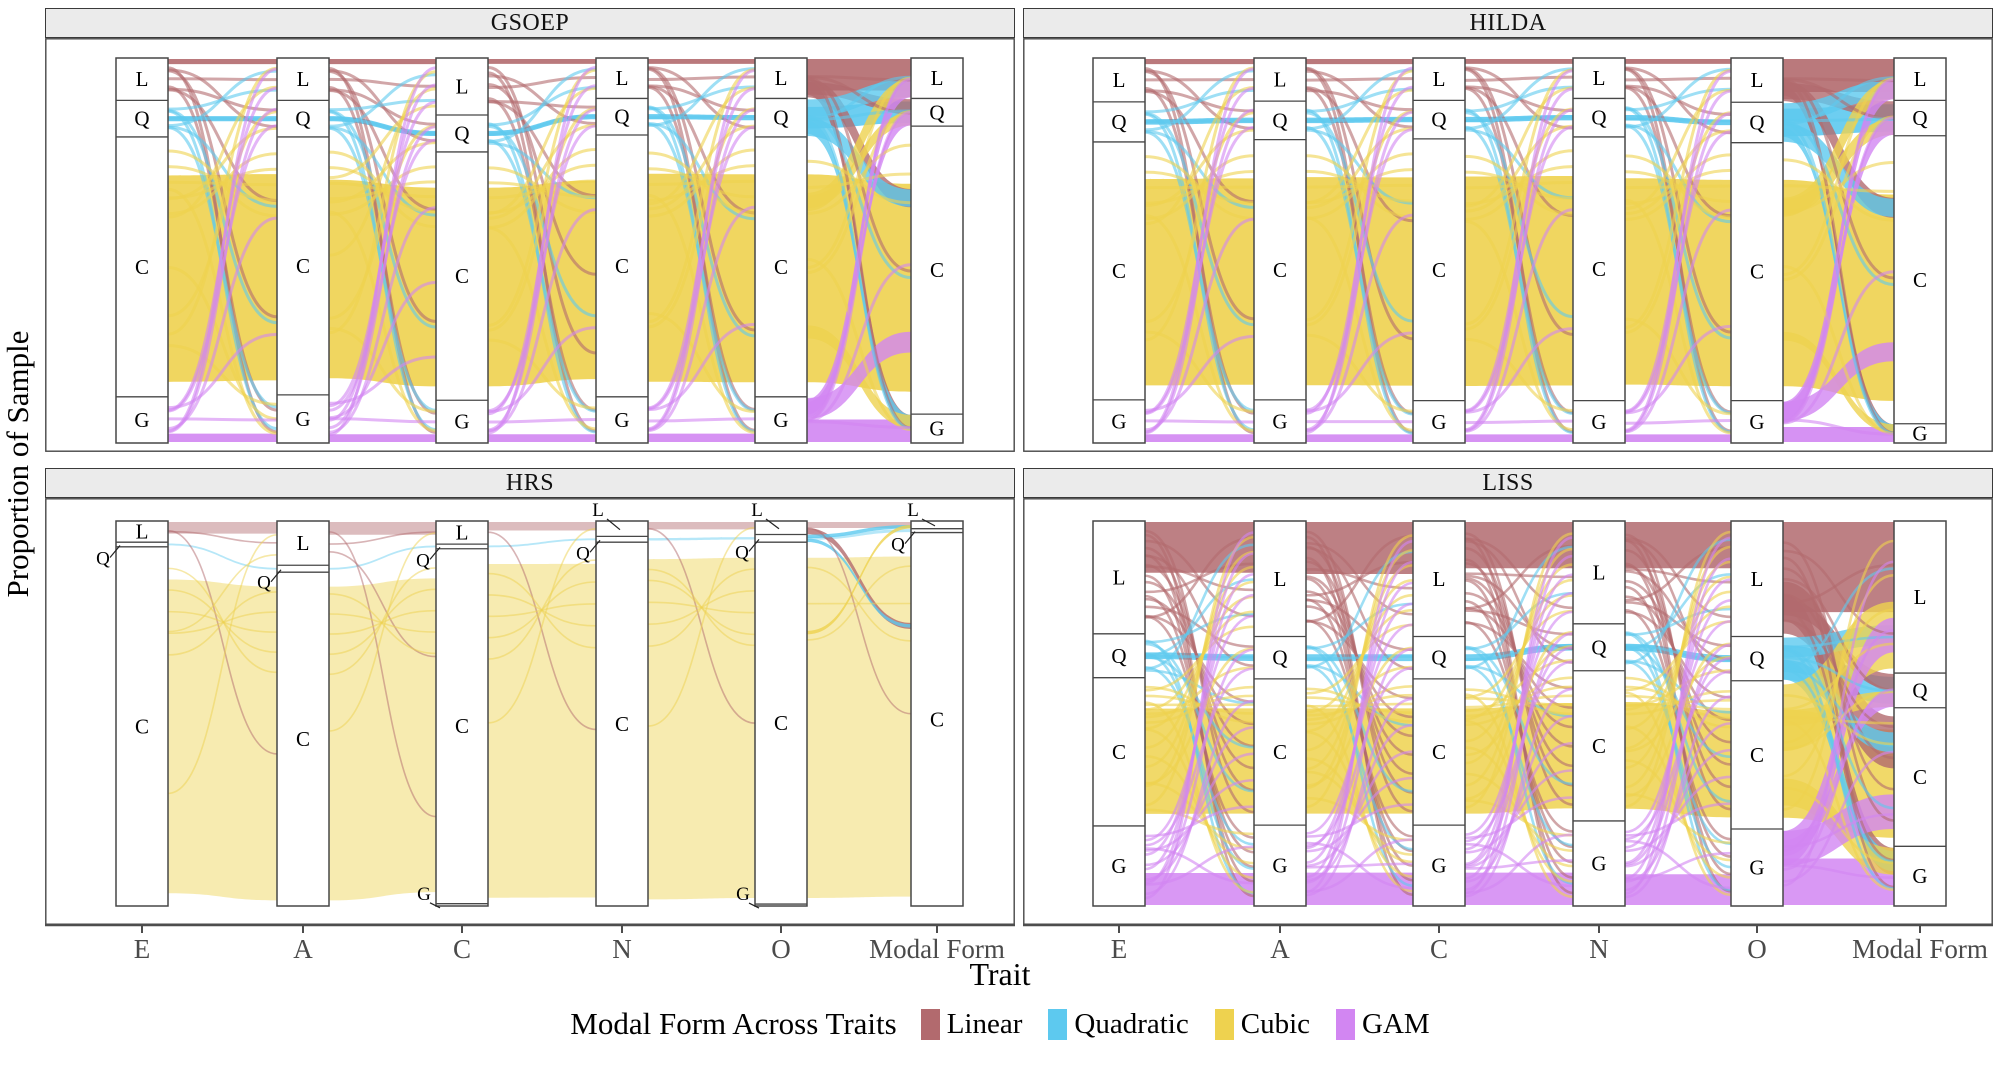  What do you see at coordinates (930, 1024) in the screenshot?
I see `legend-swatch-linear` at bounding box center [930, 1024].